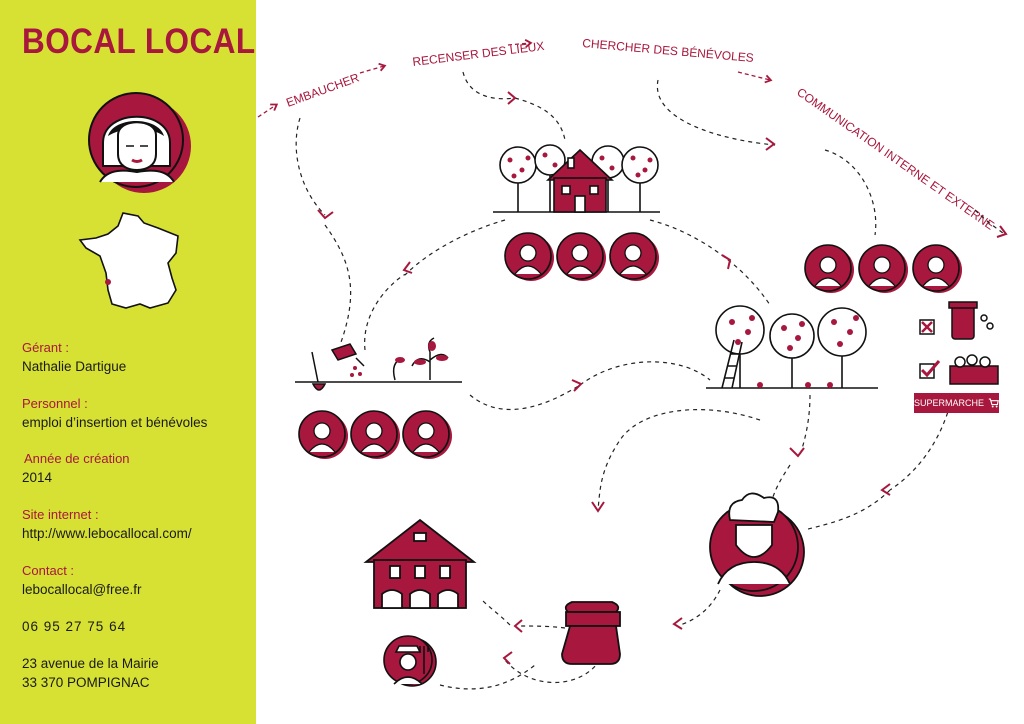 The image size is (1024, 724). I want to click on step-volunteers: CHERCHER DES BÉNÉVOLES, so click(668, 50).